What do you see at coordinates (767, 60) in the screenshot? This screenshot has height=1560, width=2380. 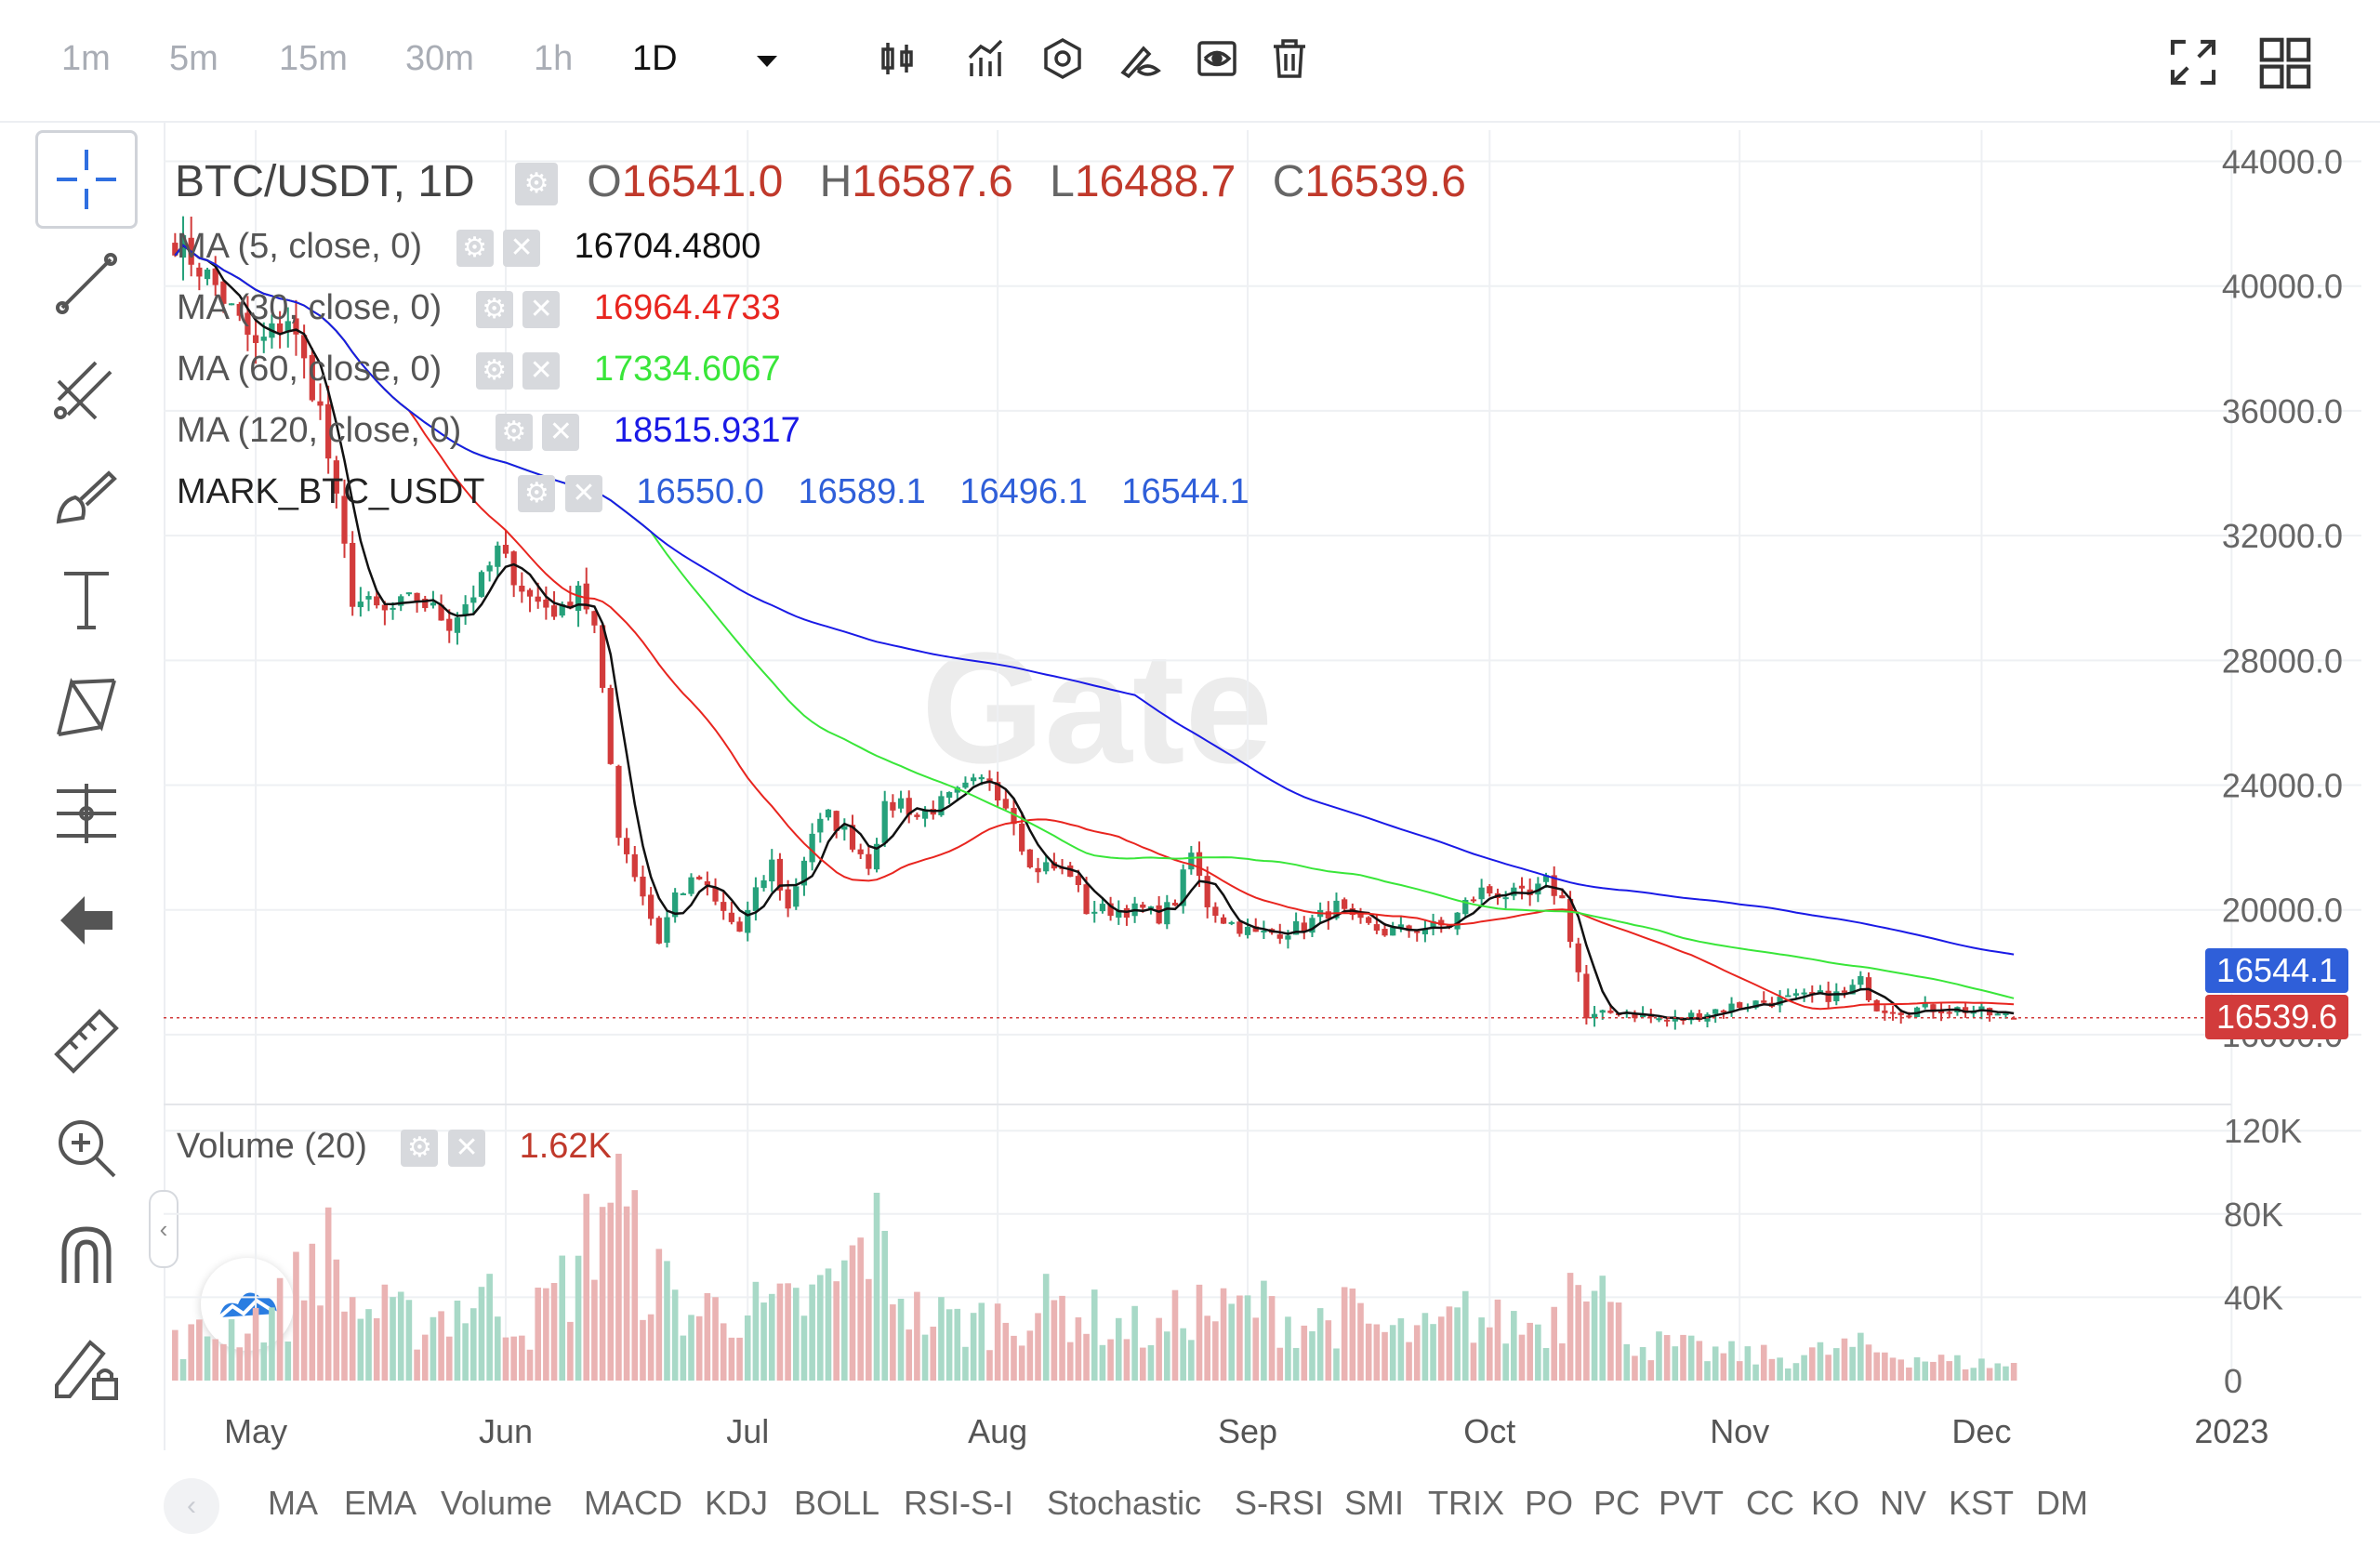 I see `timeframe-dropdown-icon` at bounding box center [767, 60].